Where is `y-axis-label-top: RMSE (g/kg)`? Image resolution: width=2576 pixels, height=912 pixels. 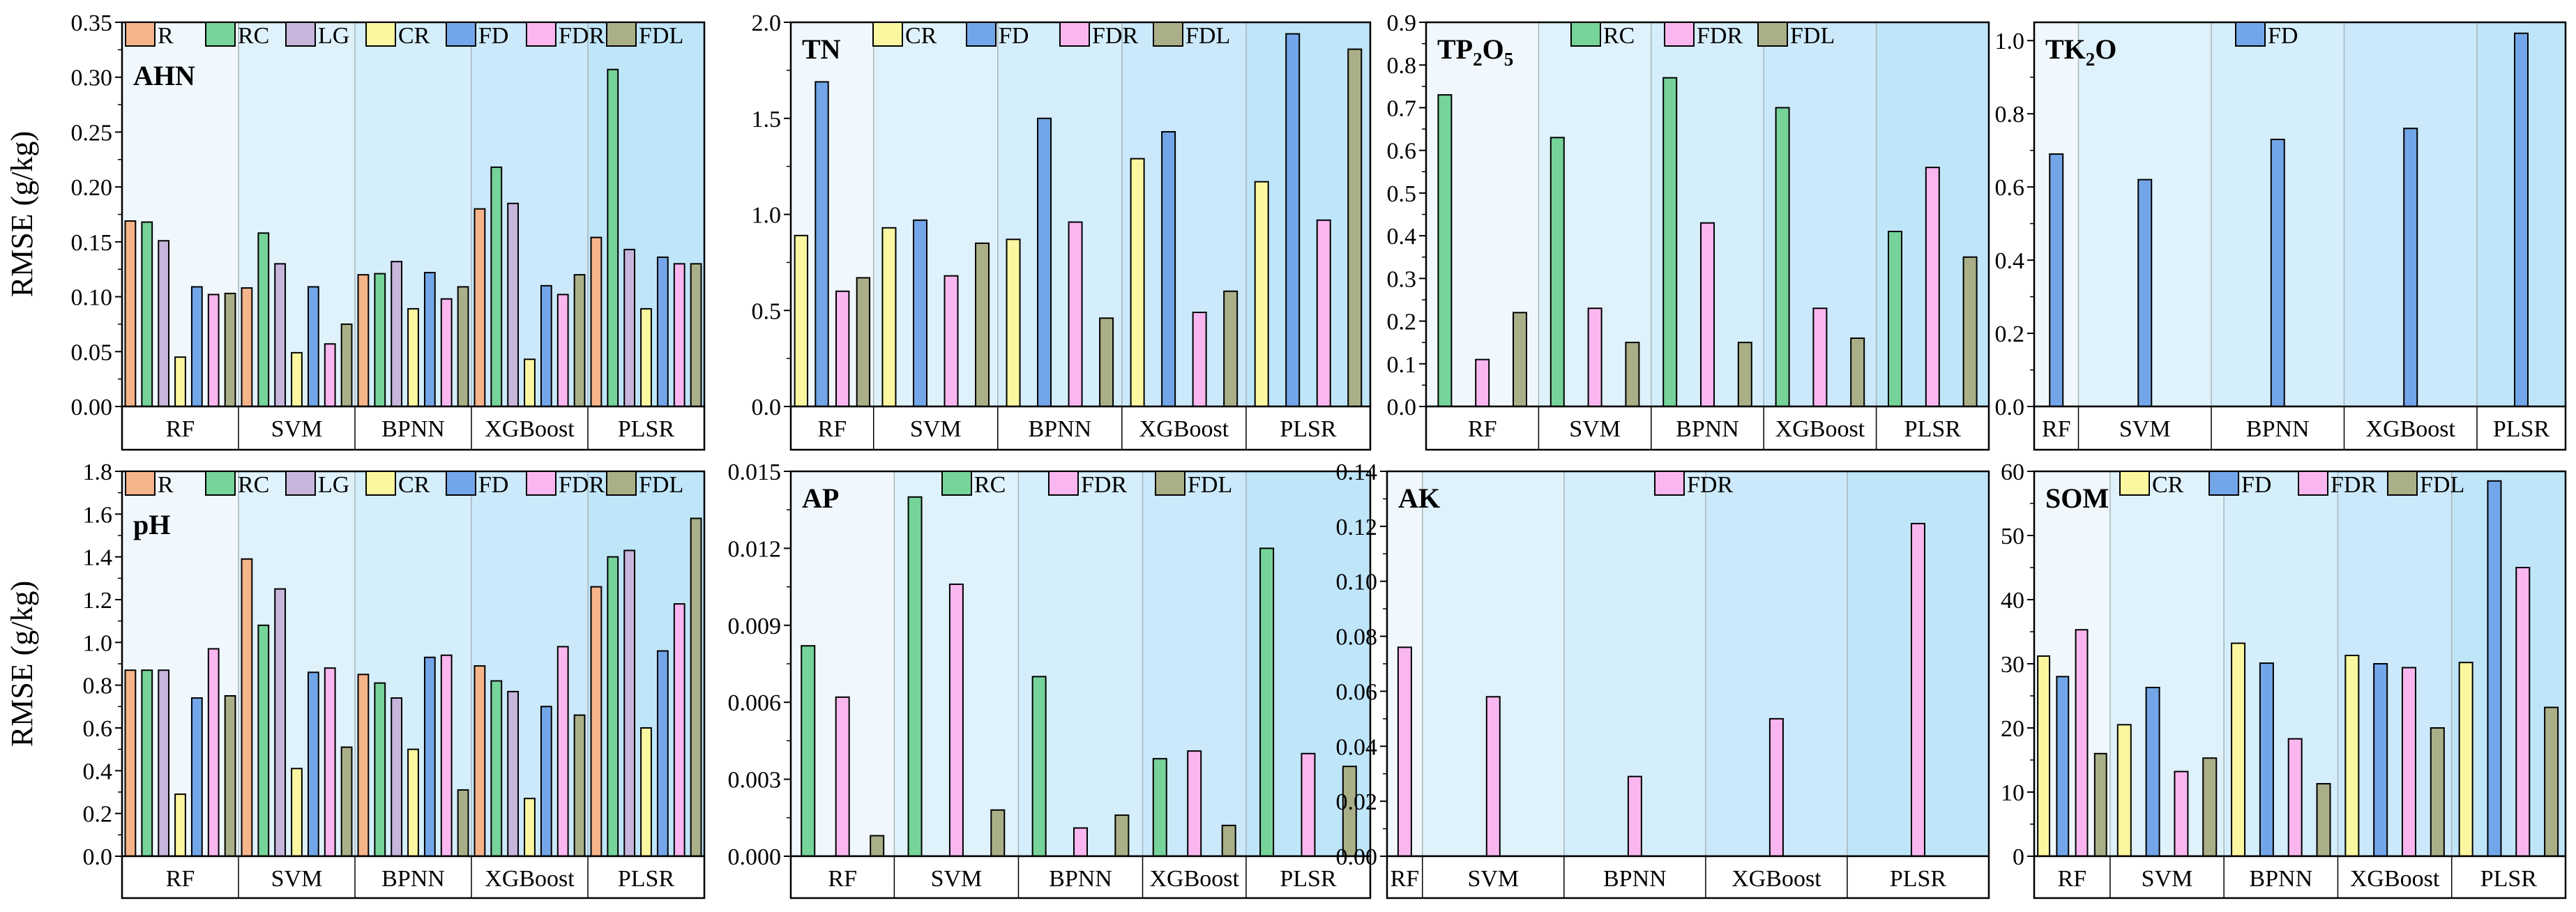 y-axis-label-top: RMSE (g/kg) is located at coordinates (22, 214).